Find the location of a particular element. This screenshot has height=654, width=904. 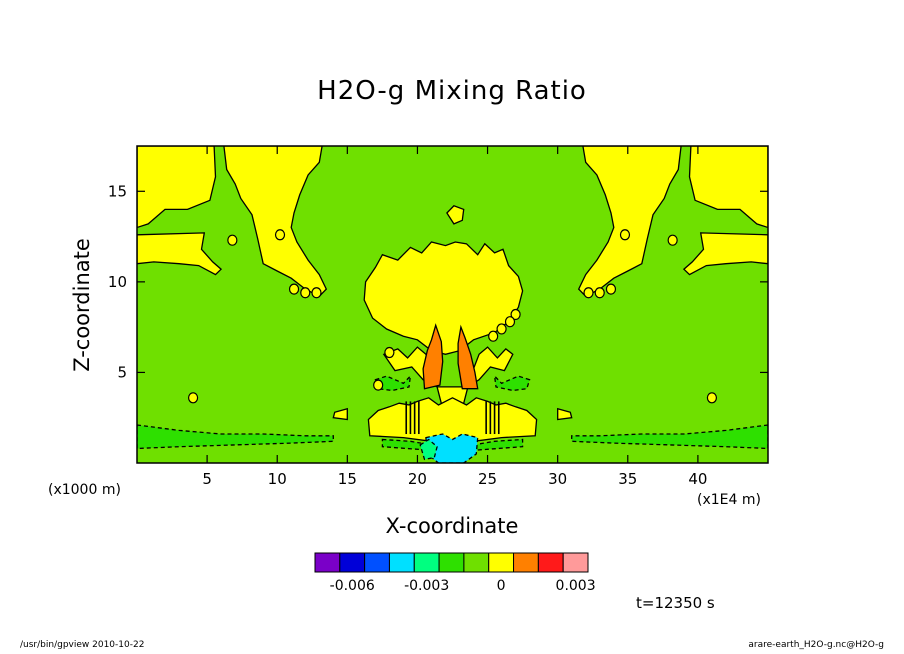

region-green-left-band is located at coordinates (235, 437).